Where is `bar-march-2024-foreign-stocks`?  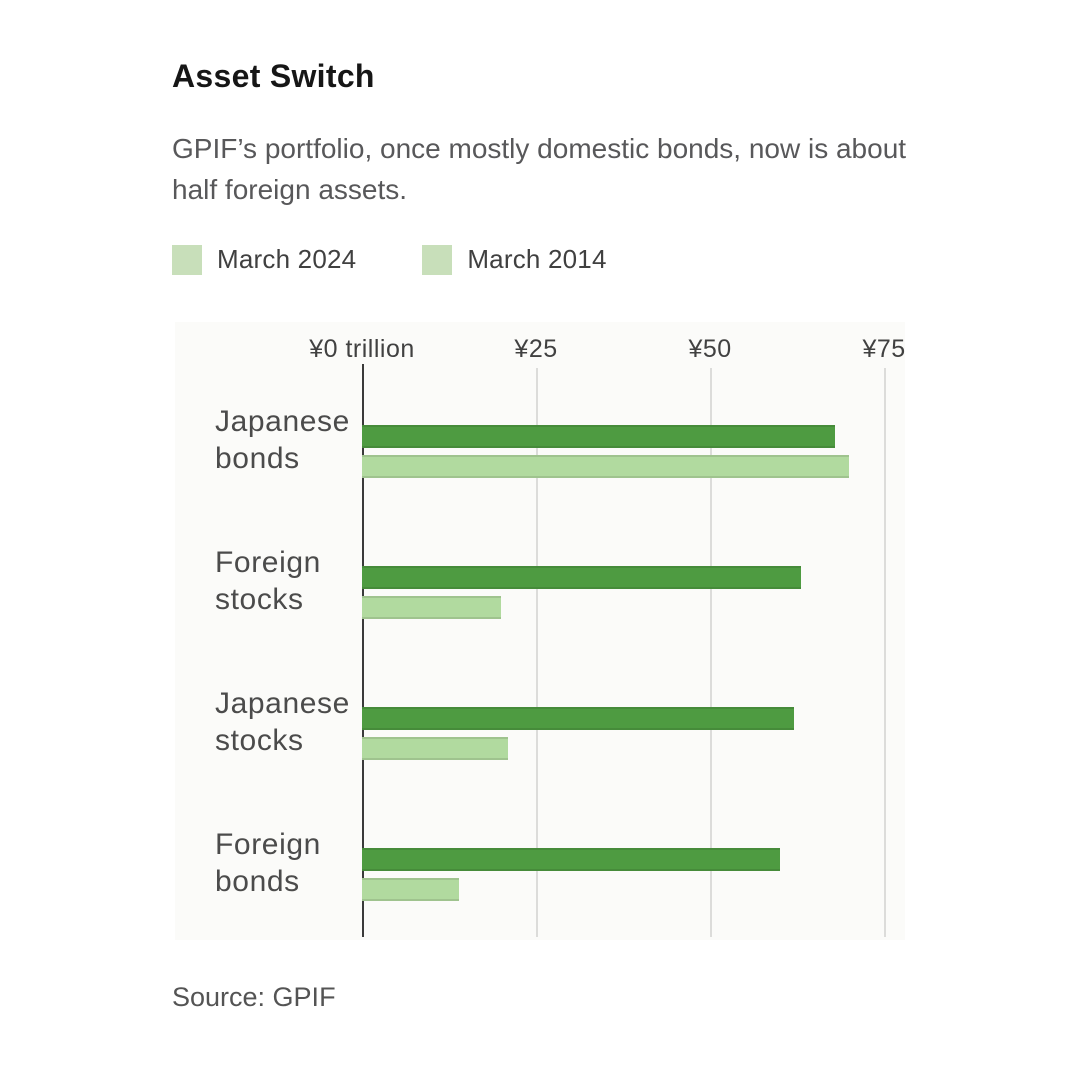 bar-march-2024-foreign-stocks is located at coordinates (581, 577).